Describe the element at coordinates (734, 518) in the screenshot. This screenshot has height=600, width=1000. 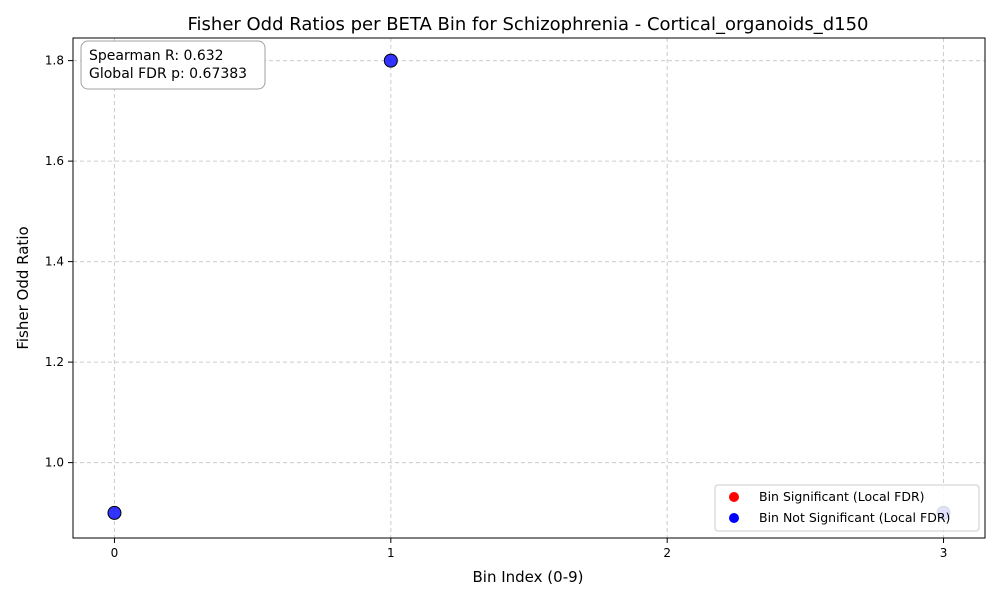
I see `legend-marker-not-significant` at that location.